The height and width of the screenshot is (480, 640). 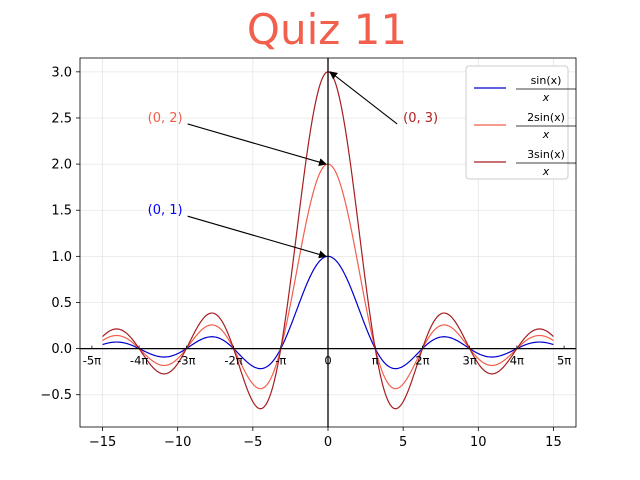 I want to click on x-tick-label: −5, so click(x=252, y=442).